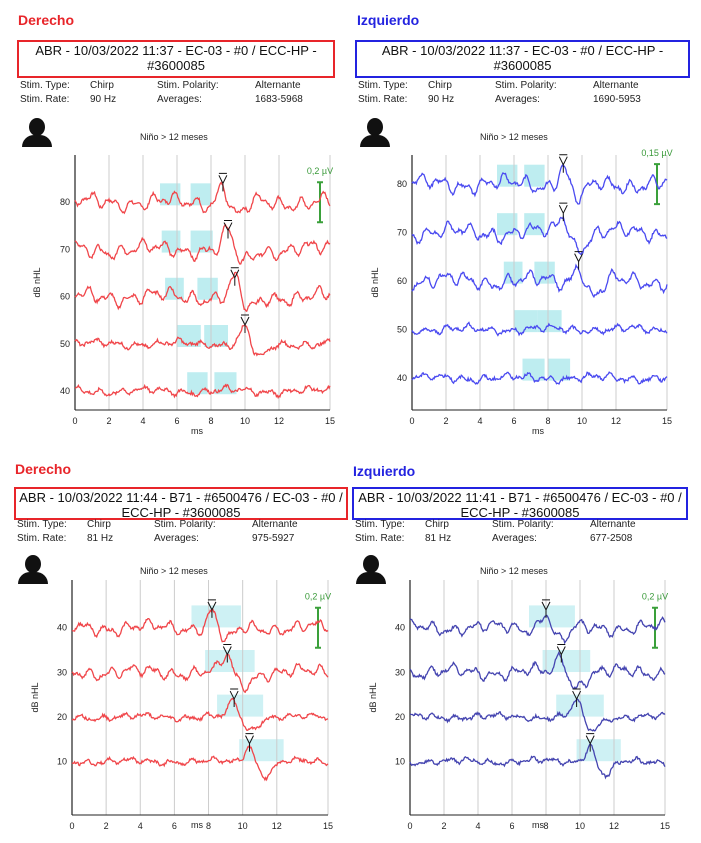 This screenshot has height=843, width=701. What do you see at coordinates (65, 344) in the screenshot?
I see `y-tick-label: 50` at bounding box center [65, 344].